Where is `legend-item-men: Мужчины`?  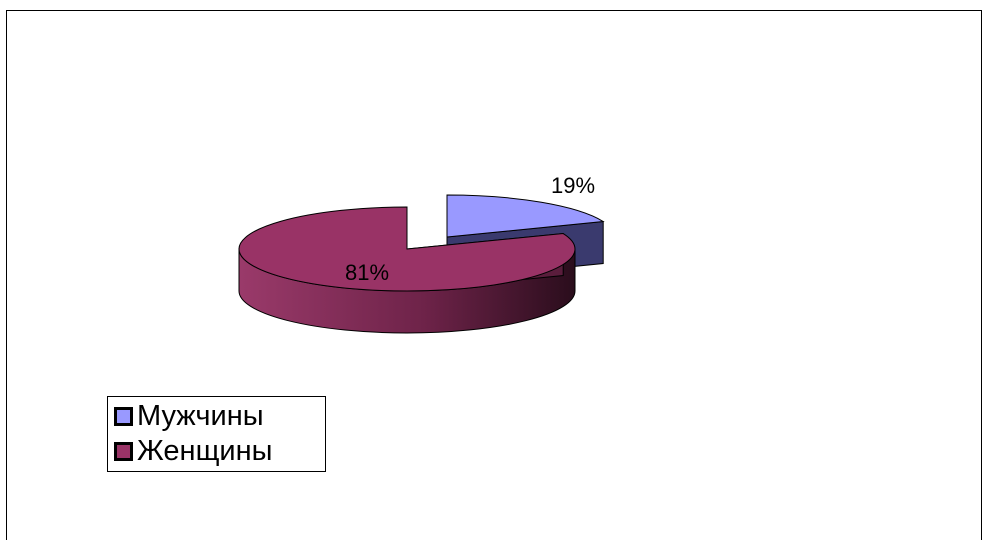
legend-item-men: Мужчины is located at coordinates (216, 416).